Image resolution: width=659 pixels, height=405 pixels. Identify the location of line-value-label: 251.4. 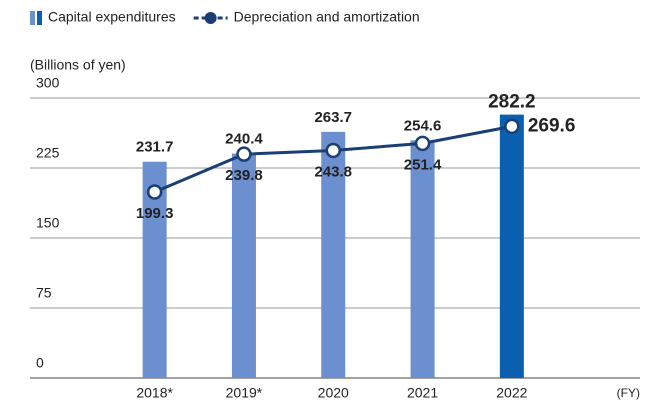
(423, 164).